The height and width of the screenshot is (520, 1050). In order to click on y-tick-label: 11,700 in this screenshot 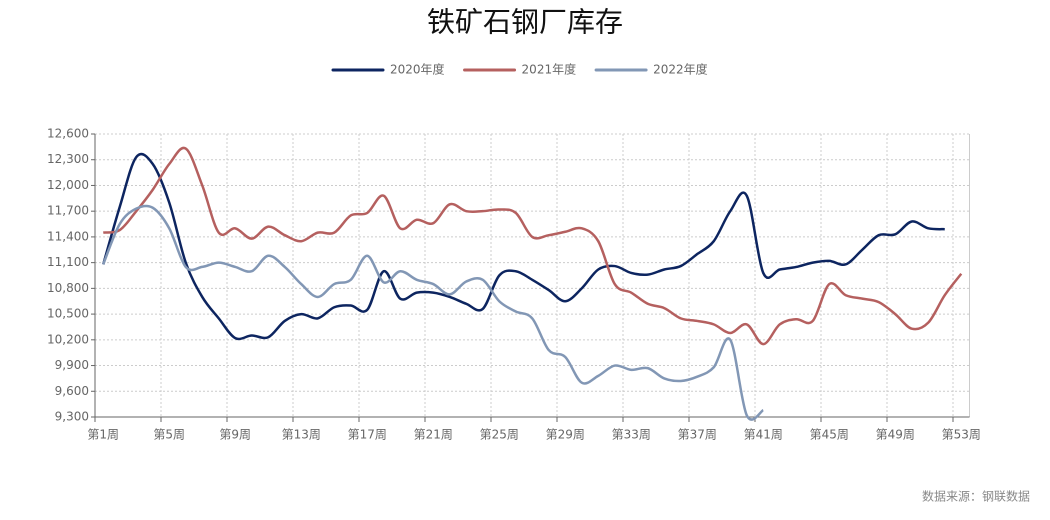, I will do `click(68, 211)`.